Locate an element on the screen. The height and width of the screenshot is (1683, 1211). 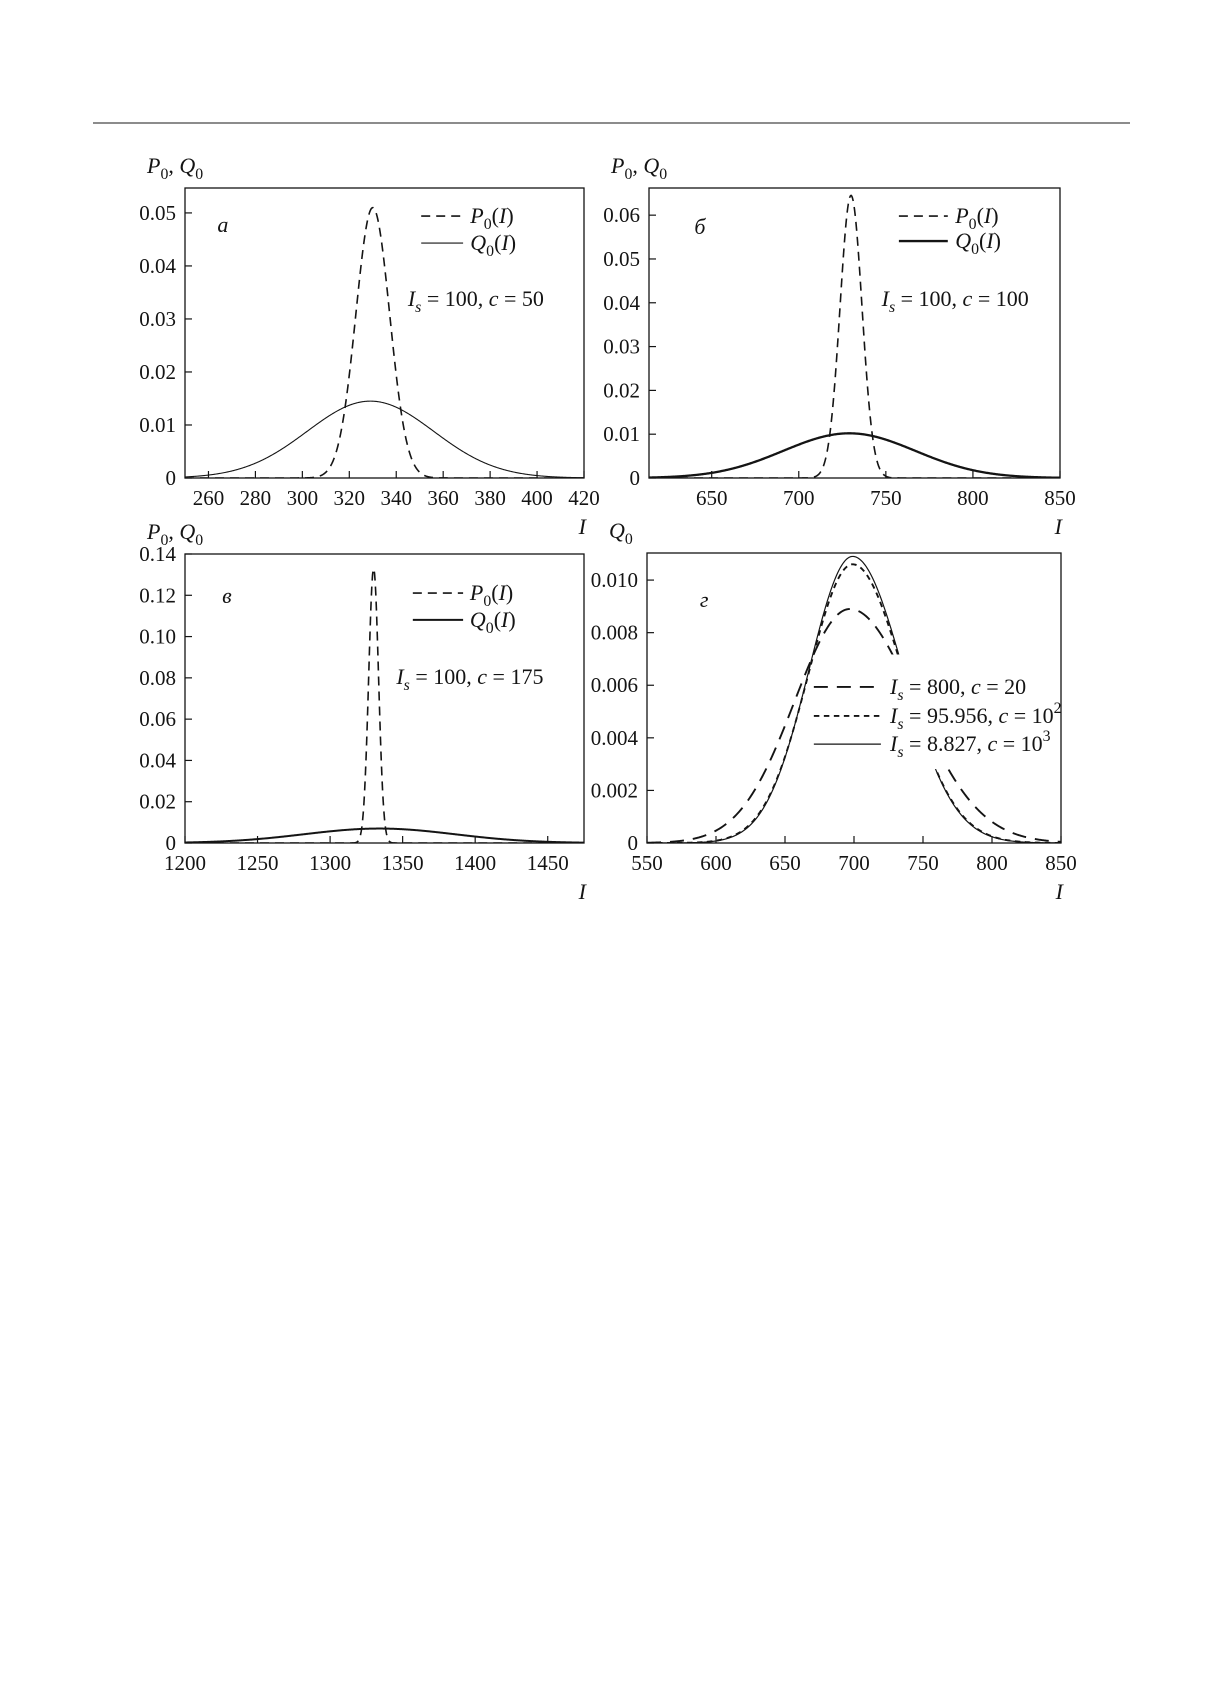
legend-label-1: Is = 800, c = 20 is located at coordinates (957, 689).